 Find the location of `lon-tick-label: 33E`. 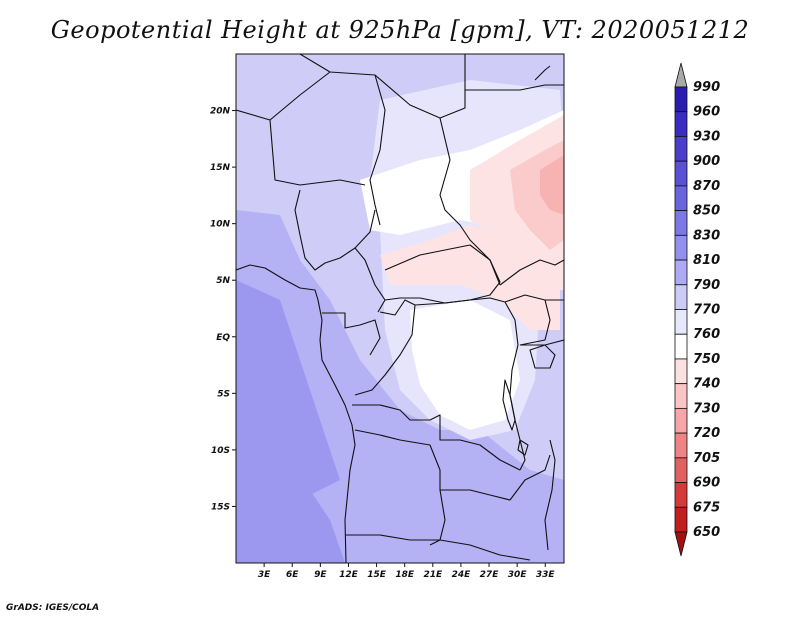

lon-tick-label: 33E is located at coordinates (546, 575).